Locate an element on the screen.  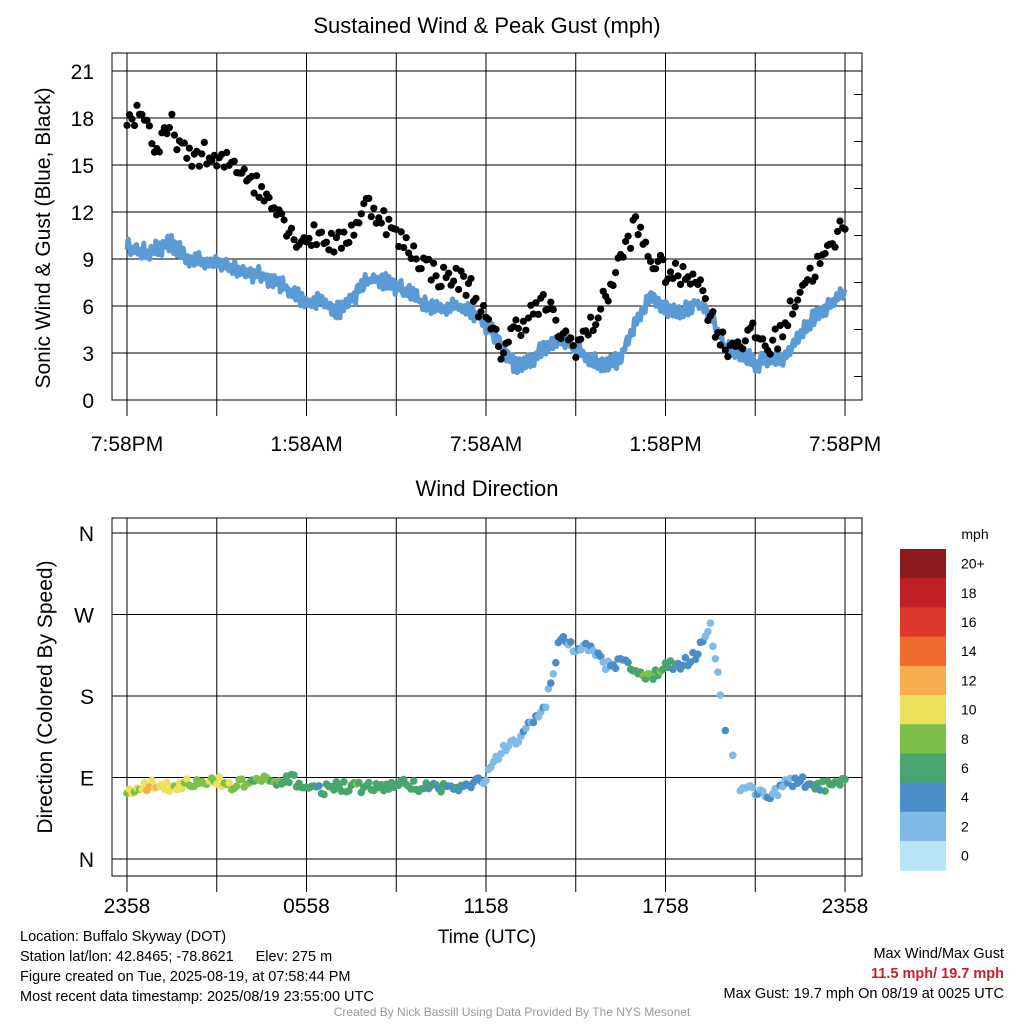
bottom-chart-title: Wind Direction is located at coordinates (486, 488).